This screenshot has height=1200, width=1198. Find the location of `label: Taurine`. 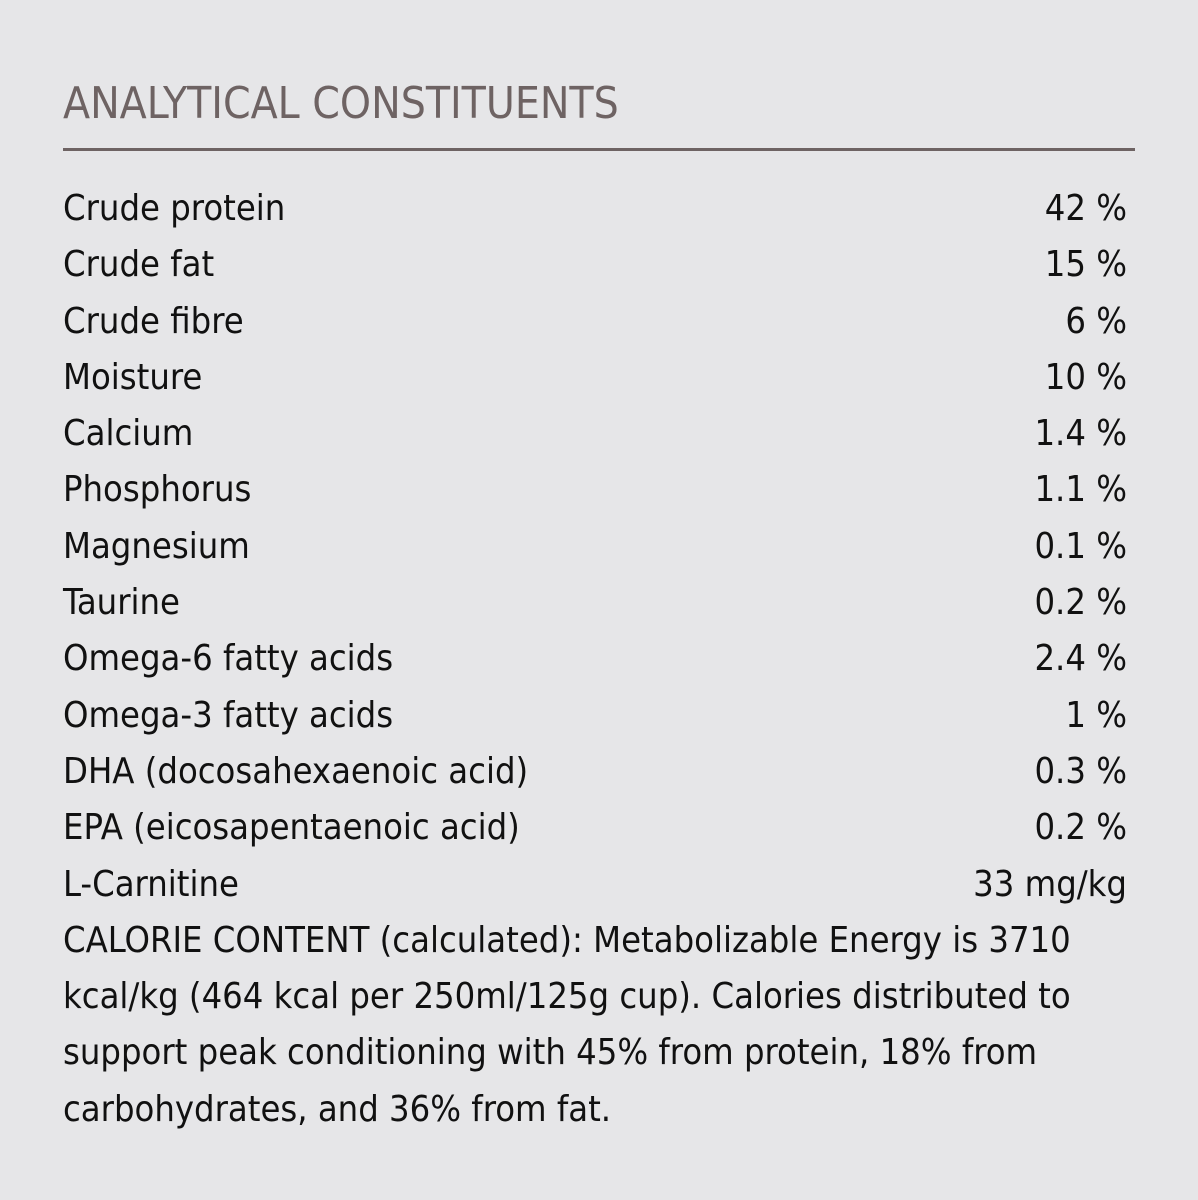

label: Taurine is located at coordinates (121, 603).